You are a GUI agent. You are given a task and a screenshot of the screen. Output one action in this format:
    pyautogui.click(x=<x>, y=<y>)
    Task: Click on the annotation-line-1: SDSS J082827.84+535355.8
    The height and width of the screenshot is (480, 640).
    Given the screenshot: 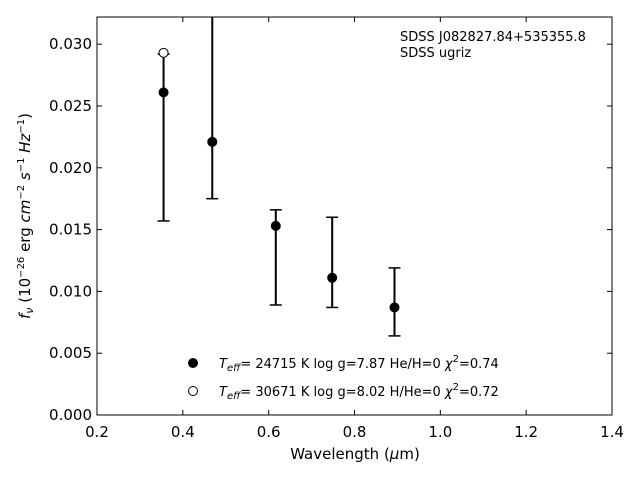 What is the action you would take?
    pyautogui.click(x=493, y=37)
    